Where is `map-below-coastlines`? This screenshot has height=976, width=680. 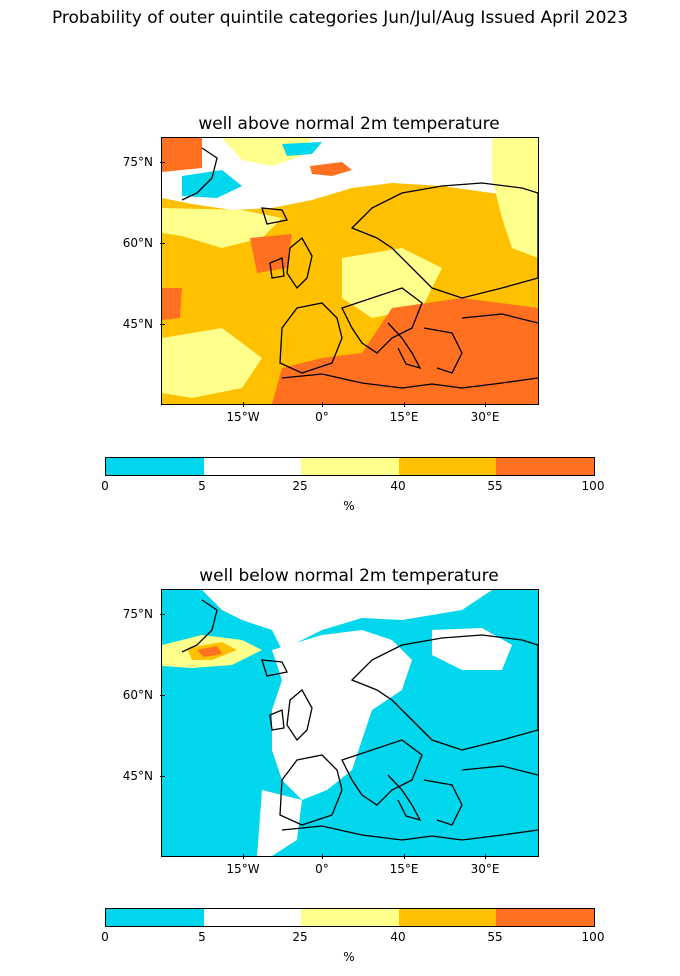
map-below-coastlines is located at coordinates (359, 720).